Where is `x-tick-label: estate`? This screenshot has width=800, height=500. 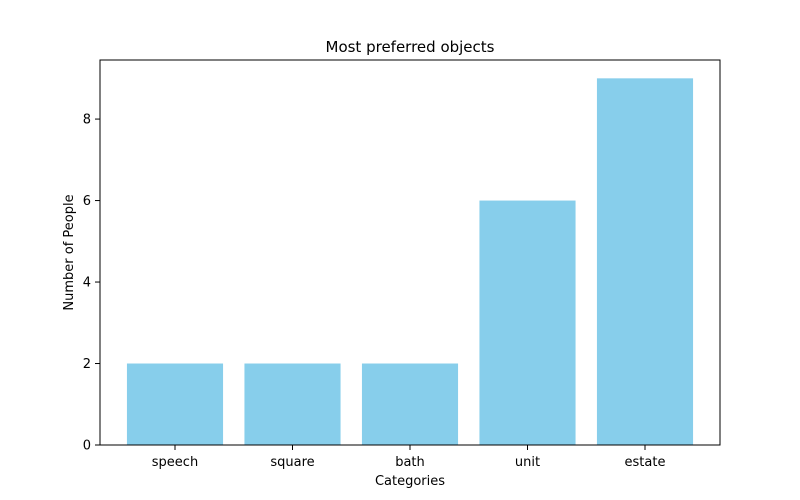
x-tick-label: estate is located at coordinates (645, 462).